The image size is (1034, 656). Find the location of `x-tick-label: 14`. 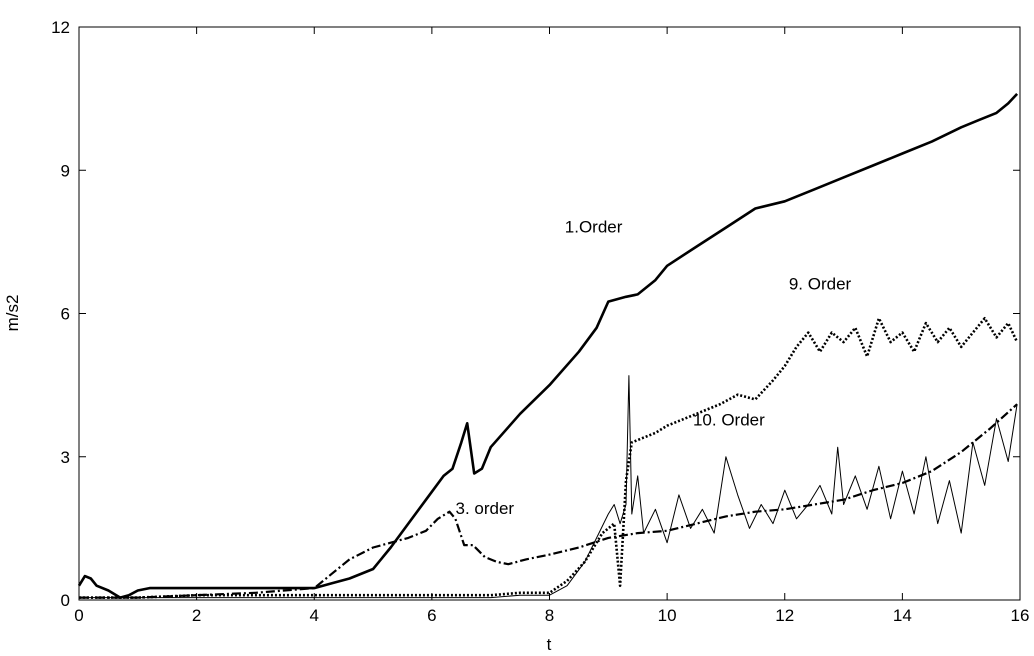

x-tick-label: 14 is located at coordinates (902, 615).